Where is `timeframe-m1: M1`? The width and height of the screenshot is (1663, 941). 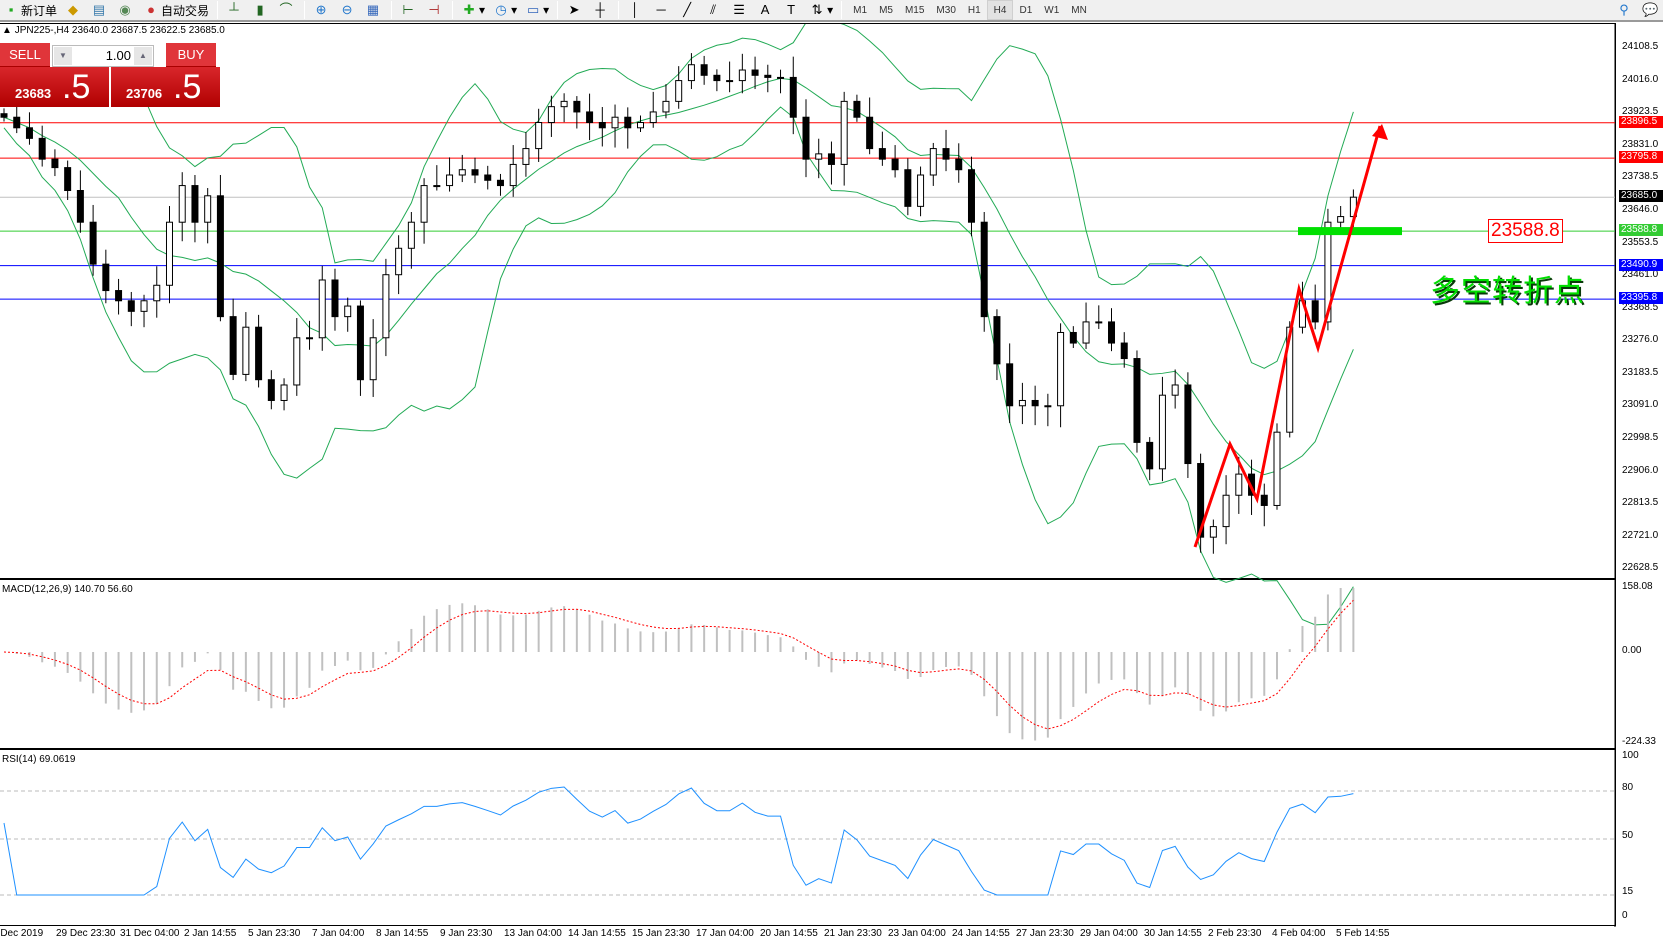
timeframe-m1: M1 is located at coordinates (860, 10).